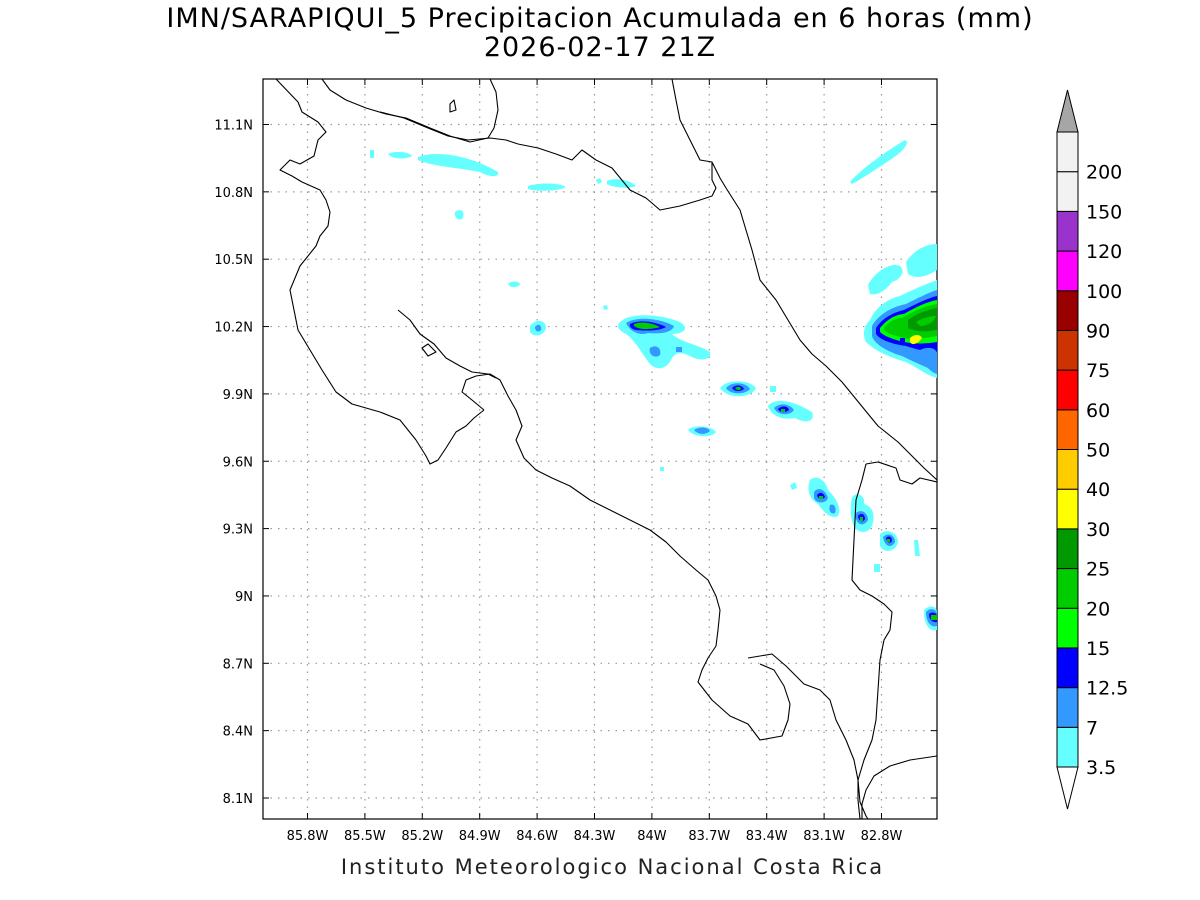 The width and height of the screenshot is (1200, 900). I want to click on lat-tick-label: 10.5N, so click(233, 260).